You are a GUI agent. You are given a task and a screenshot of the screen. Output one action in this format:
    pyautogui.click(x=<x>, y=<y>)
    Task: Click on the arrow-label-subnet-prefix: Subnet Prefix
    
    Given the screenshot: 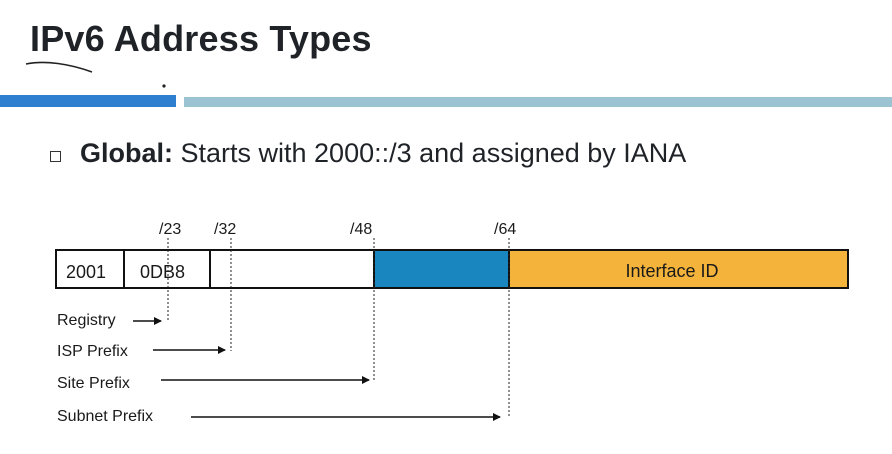 What is the action you would take?
    pyautogui.click(x=105, y=416)
    